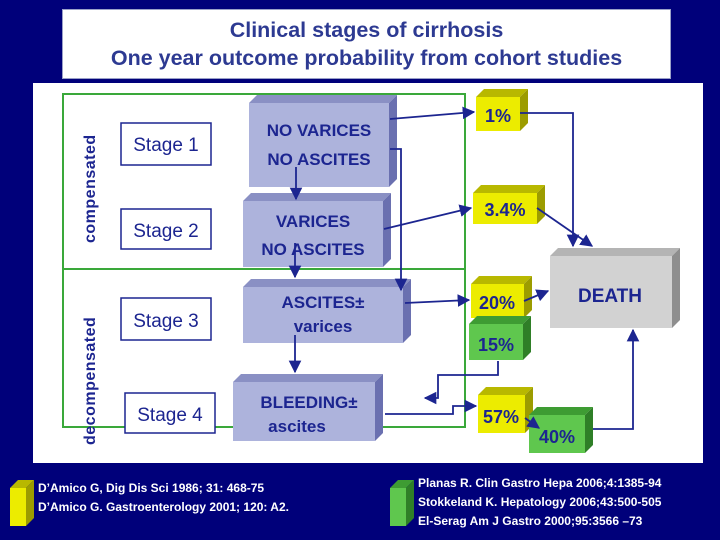  What do you see at coordinates (616, 379) in the screenshot?
I see `arrow-progression2-to-death` at bounding box center [616, 379].